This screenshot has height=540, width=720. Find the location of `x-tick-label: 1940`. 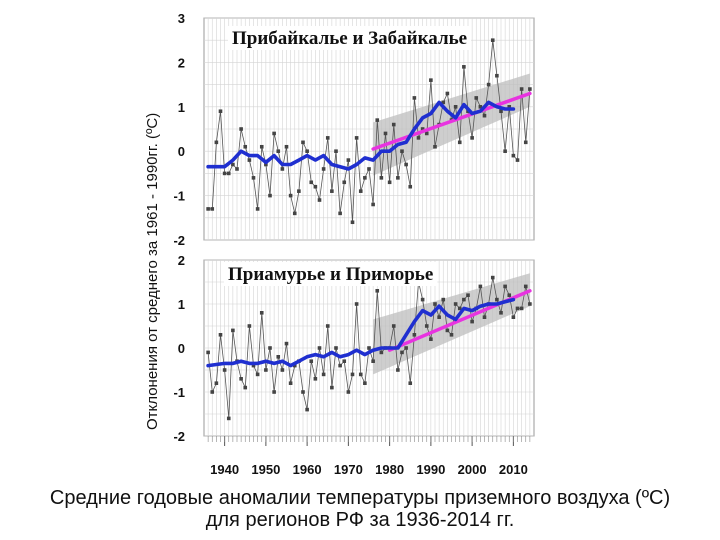

x-tick-label: 1940 is located at coordinates (224, 469).